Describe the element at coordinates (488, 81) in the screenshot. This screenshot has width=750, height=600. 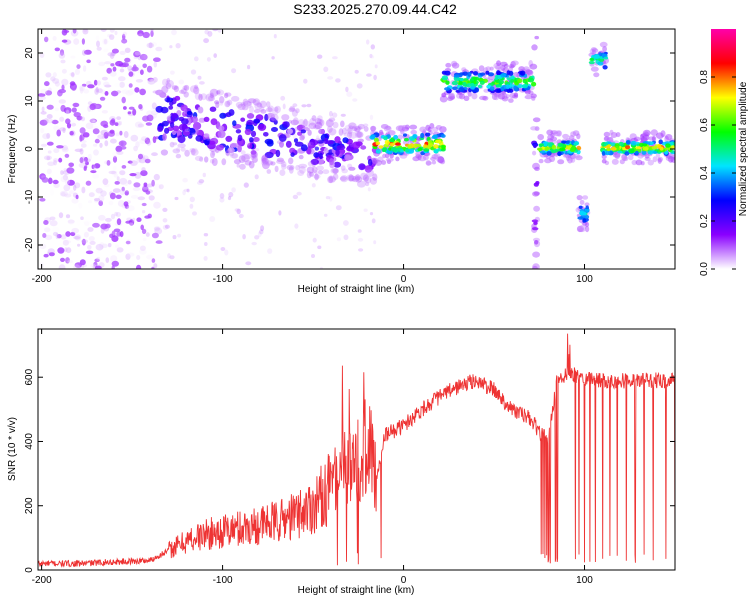
I see `spectrogram-region` at that location.